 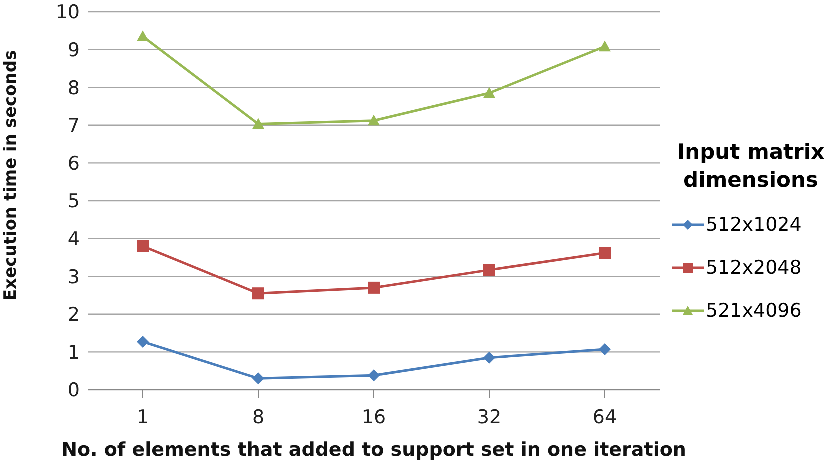 I want to click on y-tick-label: 4, so click(x=74, y=239).